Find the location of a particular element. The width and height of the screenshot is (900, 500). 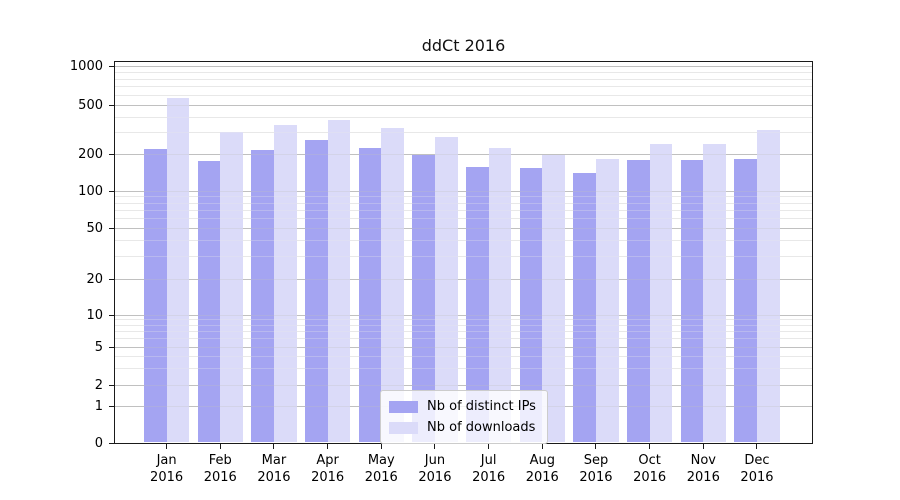

x-tick-month: Feb is located at coordinates (220, 460).